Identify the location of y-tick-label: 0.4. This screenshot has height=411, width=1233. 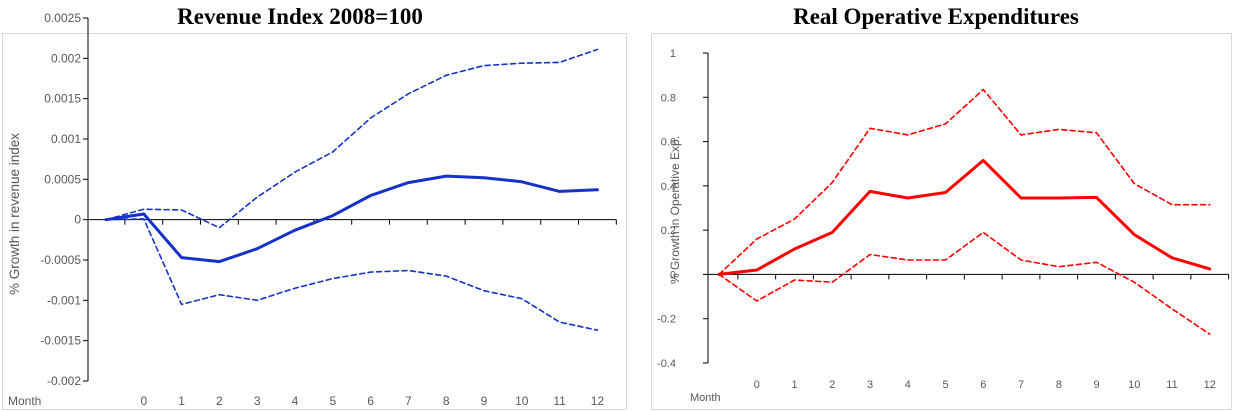
(668, 187).